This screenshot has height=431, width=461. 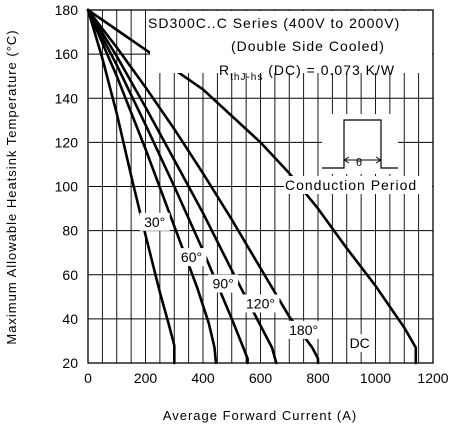 I want to click on curve-label: 60°, so click(x=191, y=257).